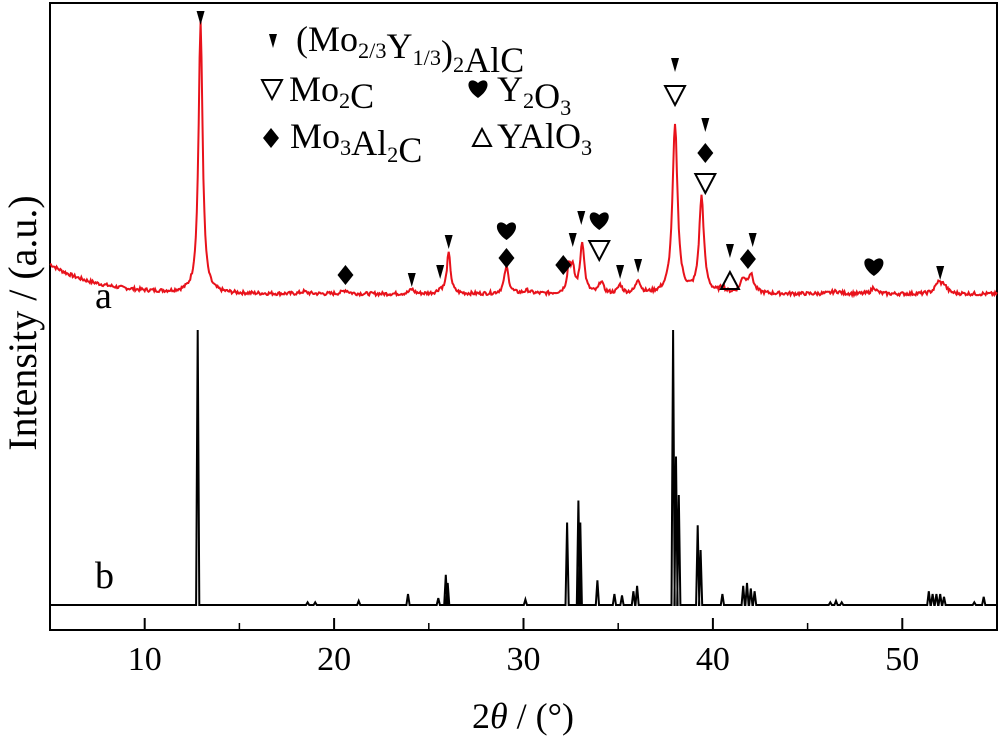 The height and width of the screenshot is (745, 1000). I want to click on x-tick-label: 20, so click(334, 659).